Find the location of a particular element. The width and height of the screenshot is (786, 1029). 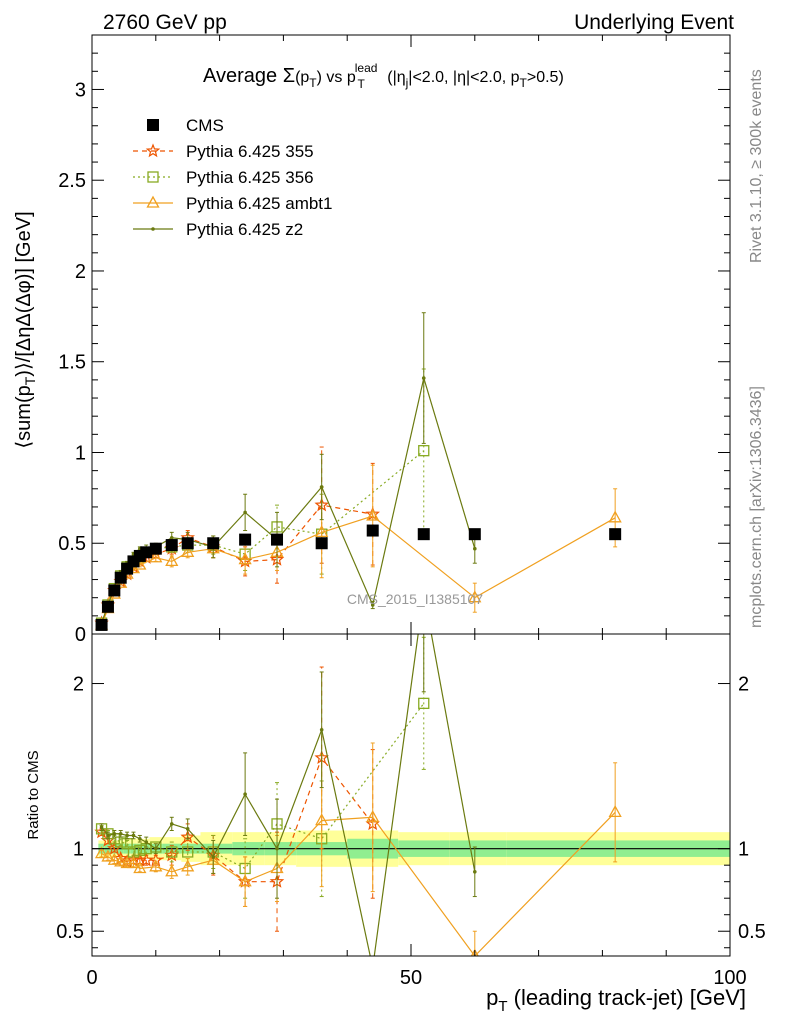

main-y-tick-label: 1 is located at coordinates (80, 453).